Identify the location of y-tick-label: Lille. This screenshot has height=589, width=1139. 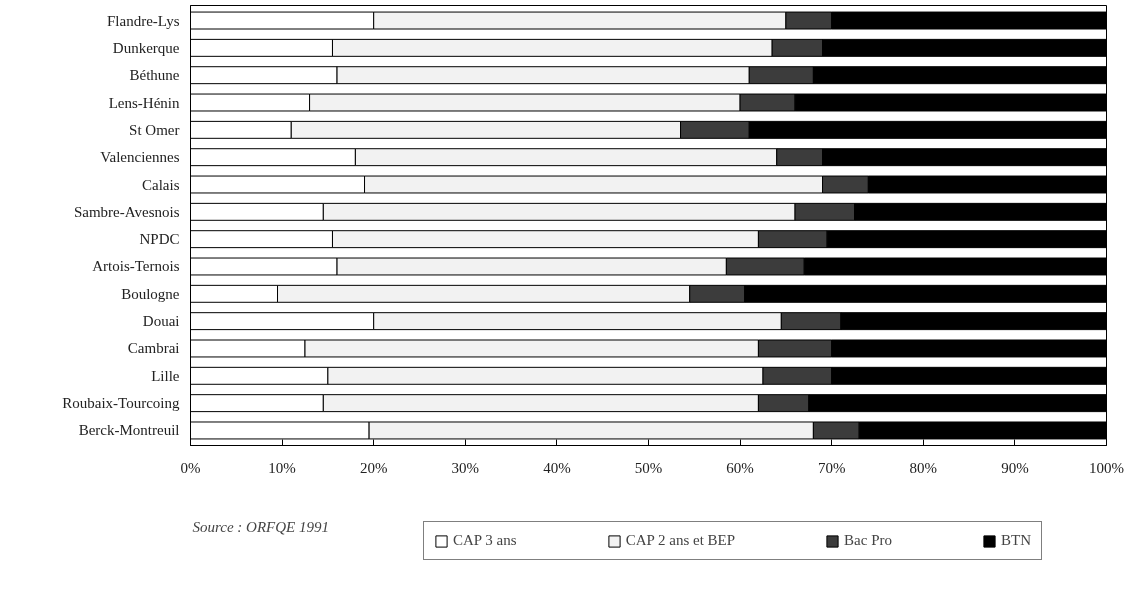
(165, 375).